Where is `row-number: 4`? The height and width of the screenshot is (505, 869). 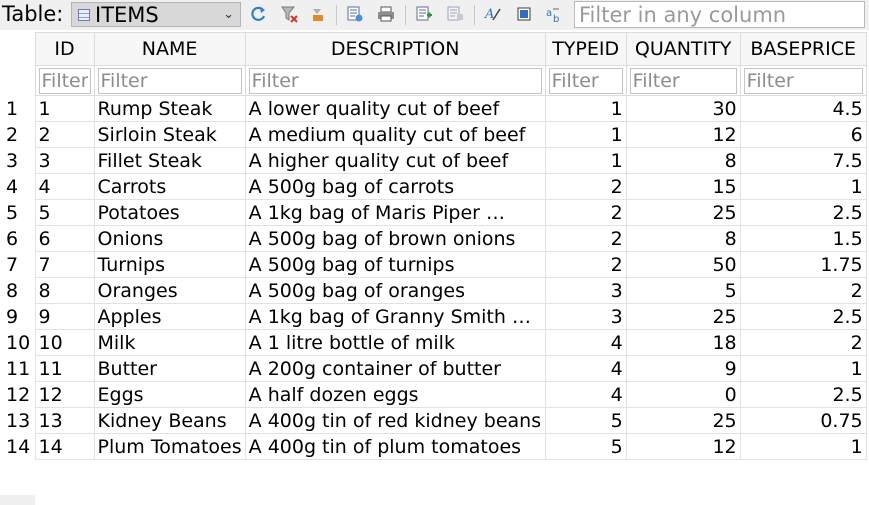 row-number: 4 is located at coordinates (12, 186).